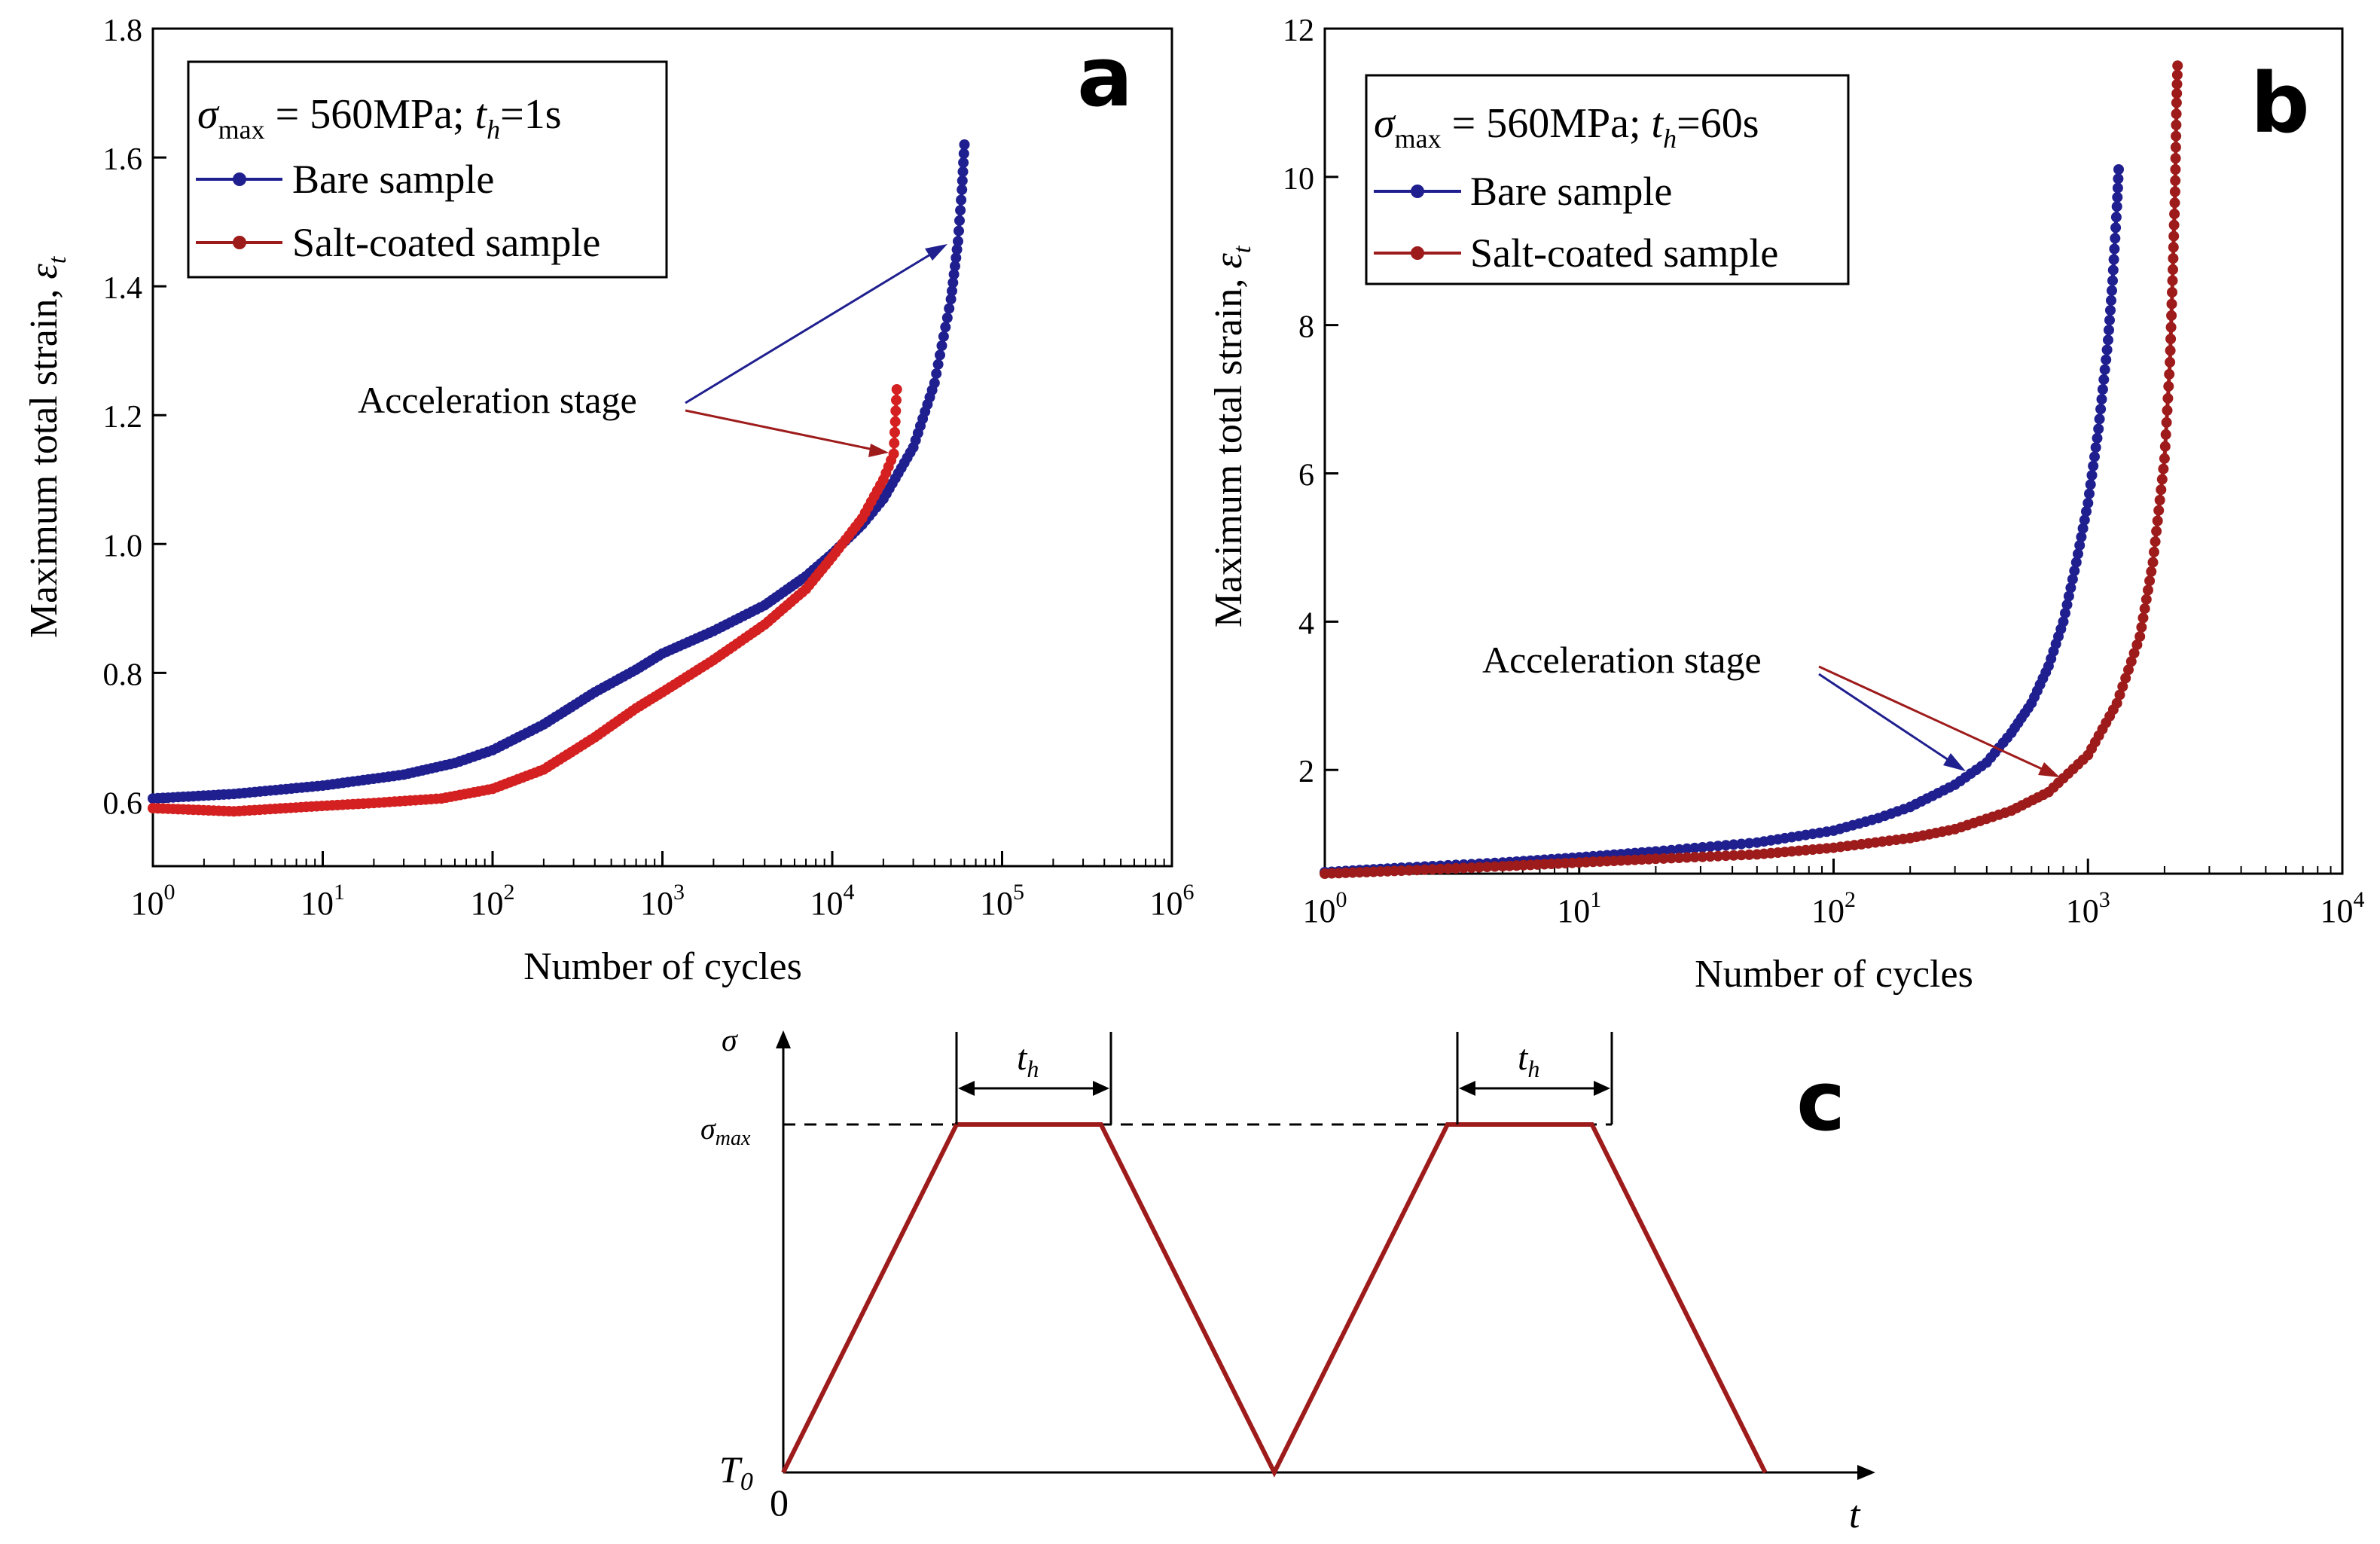 Image resolution: width=2380 pixels, height=1544 pixels. I want to click on annotation-arrowhead-bare-a, so click(936, 253).